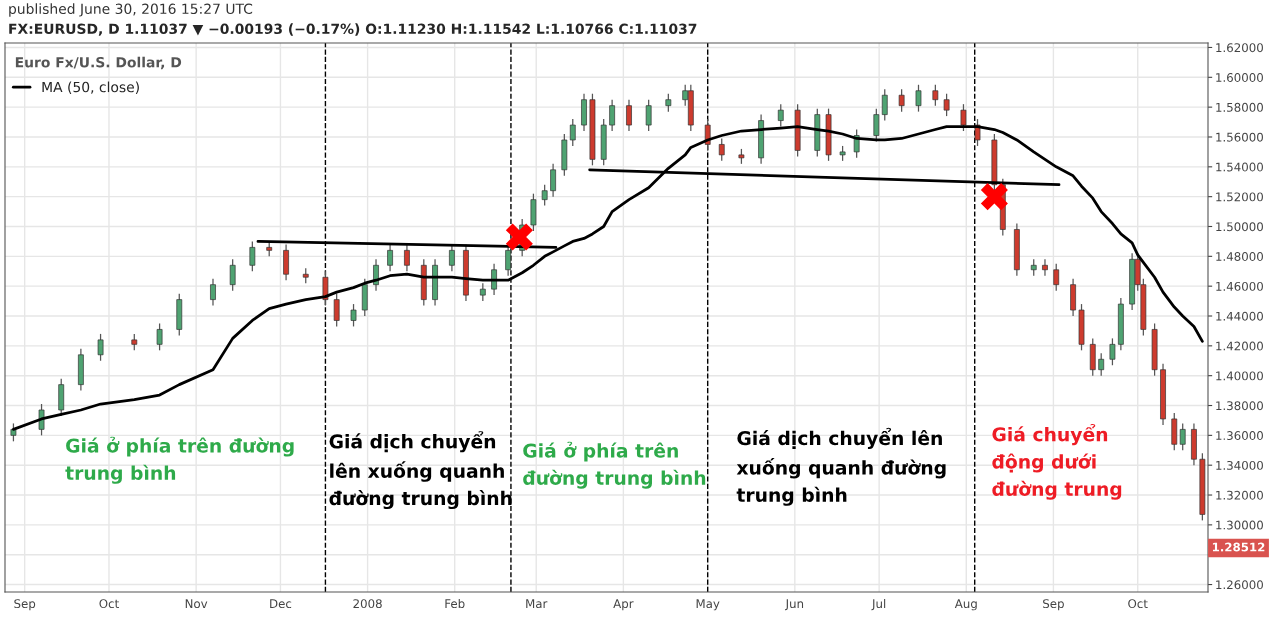 This screenshot has height=619, width=1270. Describe the element at coordinates (1239, 77) in the screenshot. I see `y-tick-label: 1.60000` at that location.